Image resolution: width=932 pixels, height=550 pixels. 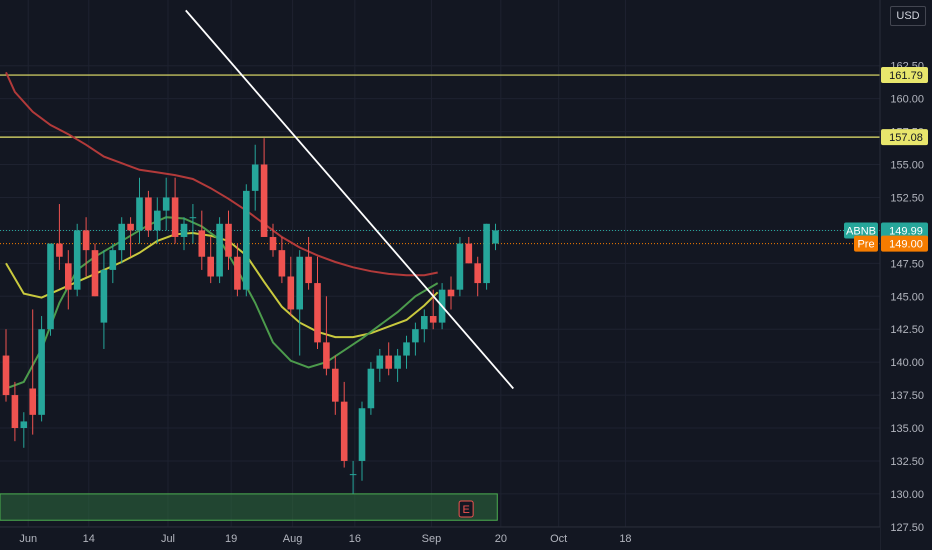 What do you see at coordinates (907, 363) in the screenshot?
I see `y-tick-label: 140.00` at bounding box center [907, 363].